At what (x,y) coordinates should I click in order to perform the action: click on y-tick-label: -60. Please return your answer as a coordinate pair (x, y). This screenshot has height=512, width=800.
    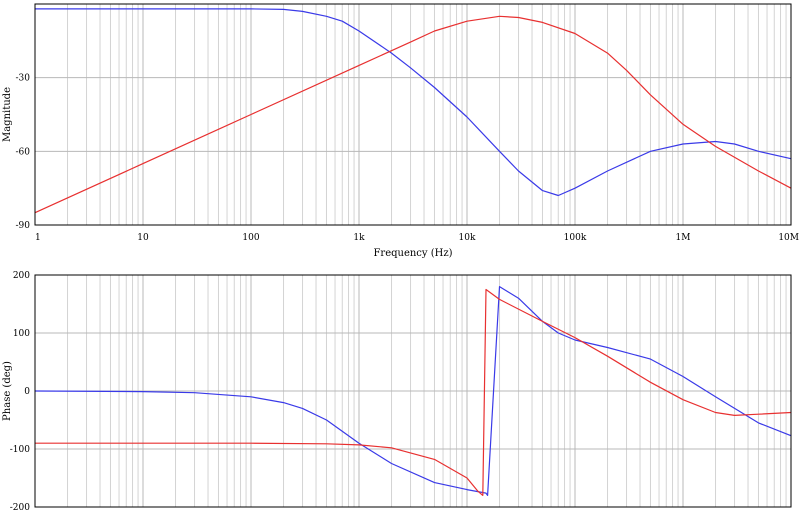
    Looking at the image, I should click on (23, 152).